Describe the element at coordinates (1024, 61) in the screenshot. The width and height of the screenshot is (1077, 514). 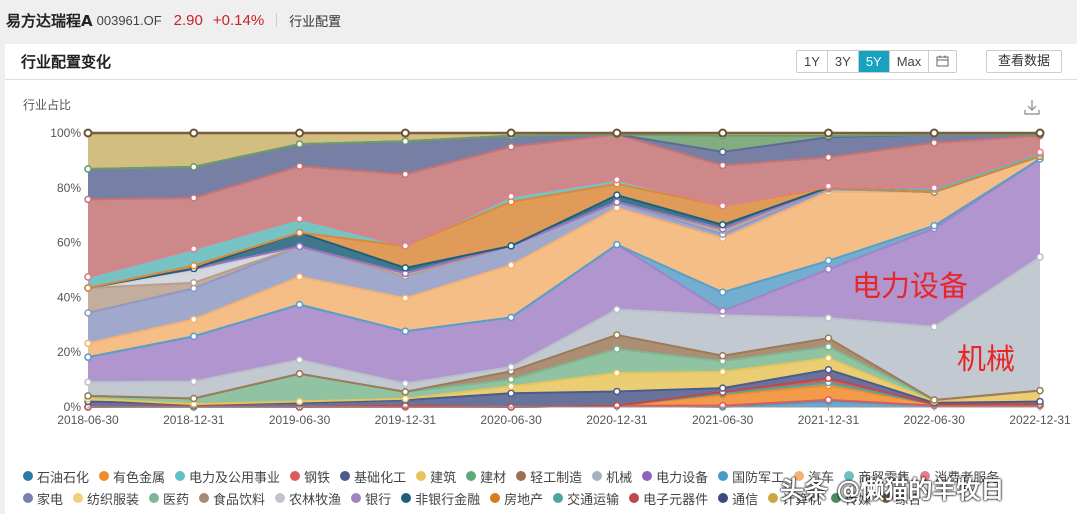
I see `view-data-button: 查看数据` at that location.